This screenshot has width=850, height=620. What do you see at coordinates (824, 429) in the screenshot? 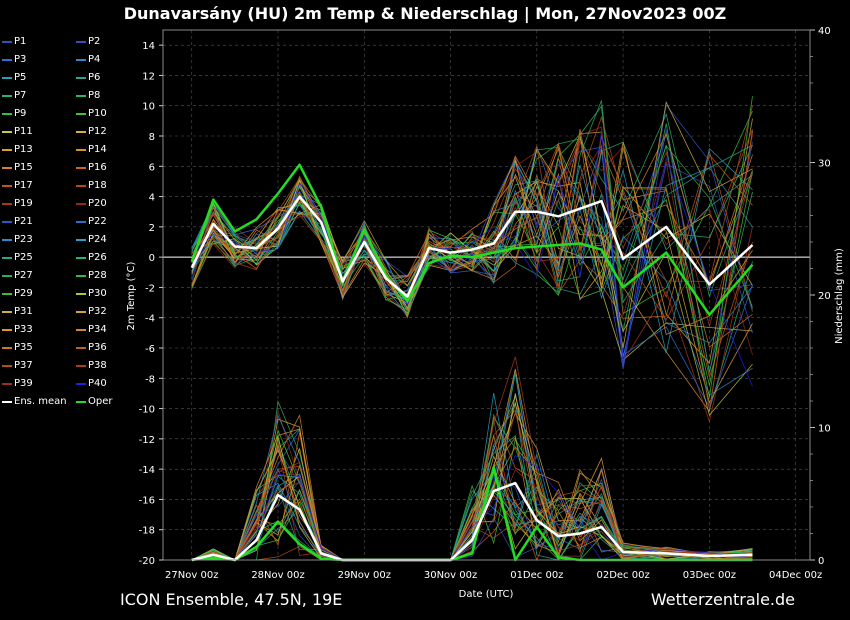
I see `y-tick-label-right: 10` at bounding box center [824, 429].